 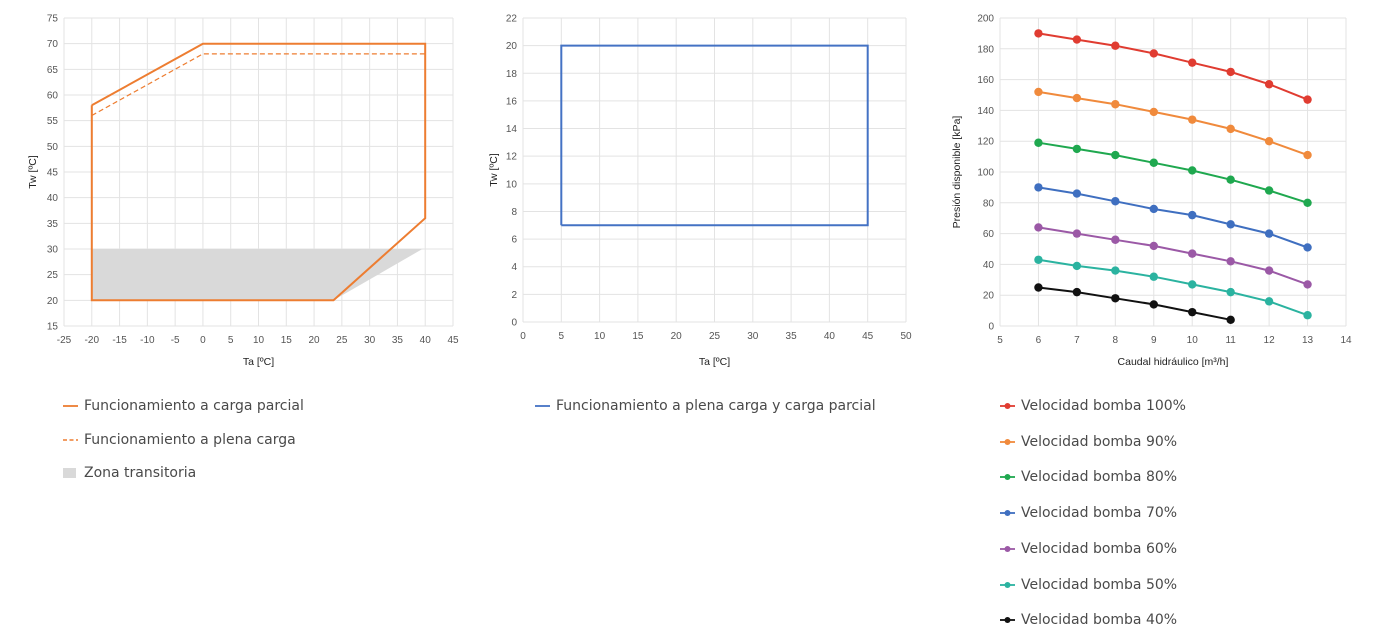 I want to click on legend-label: Funcionamiento a carga parcial, so click(x=194, y=406).